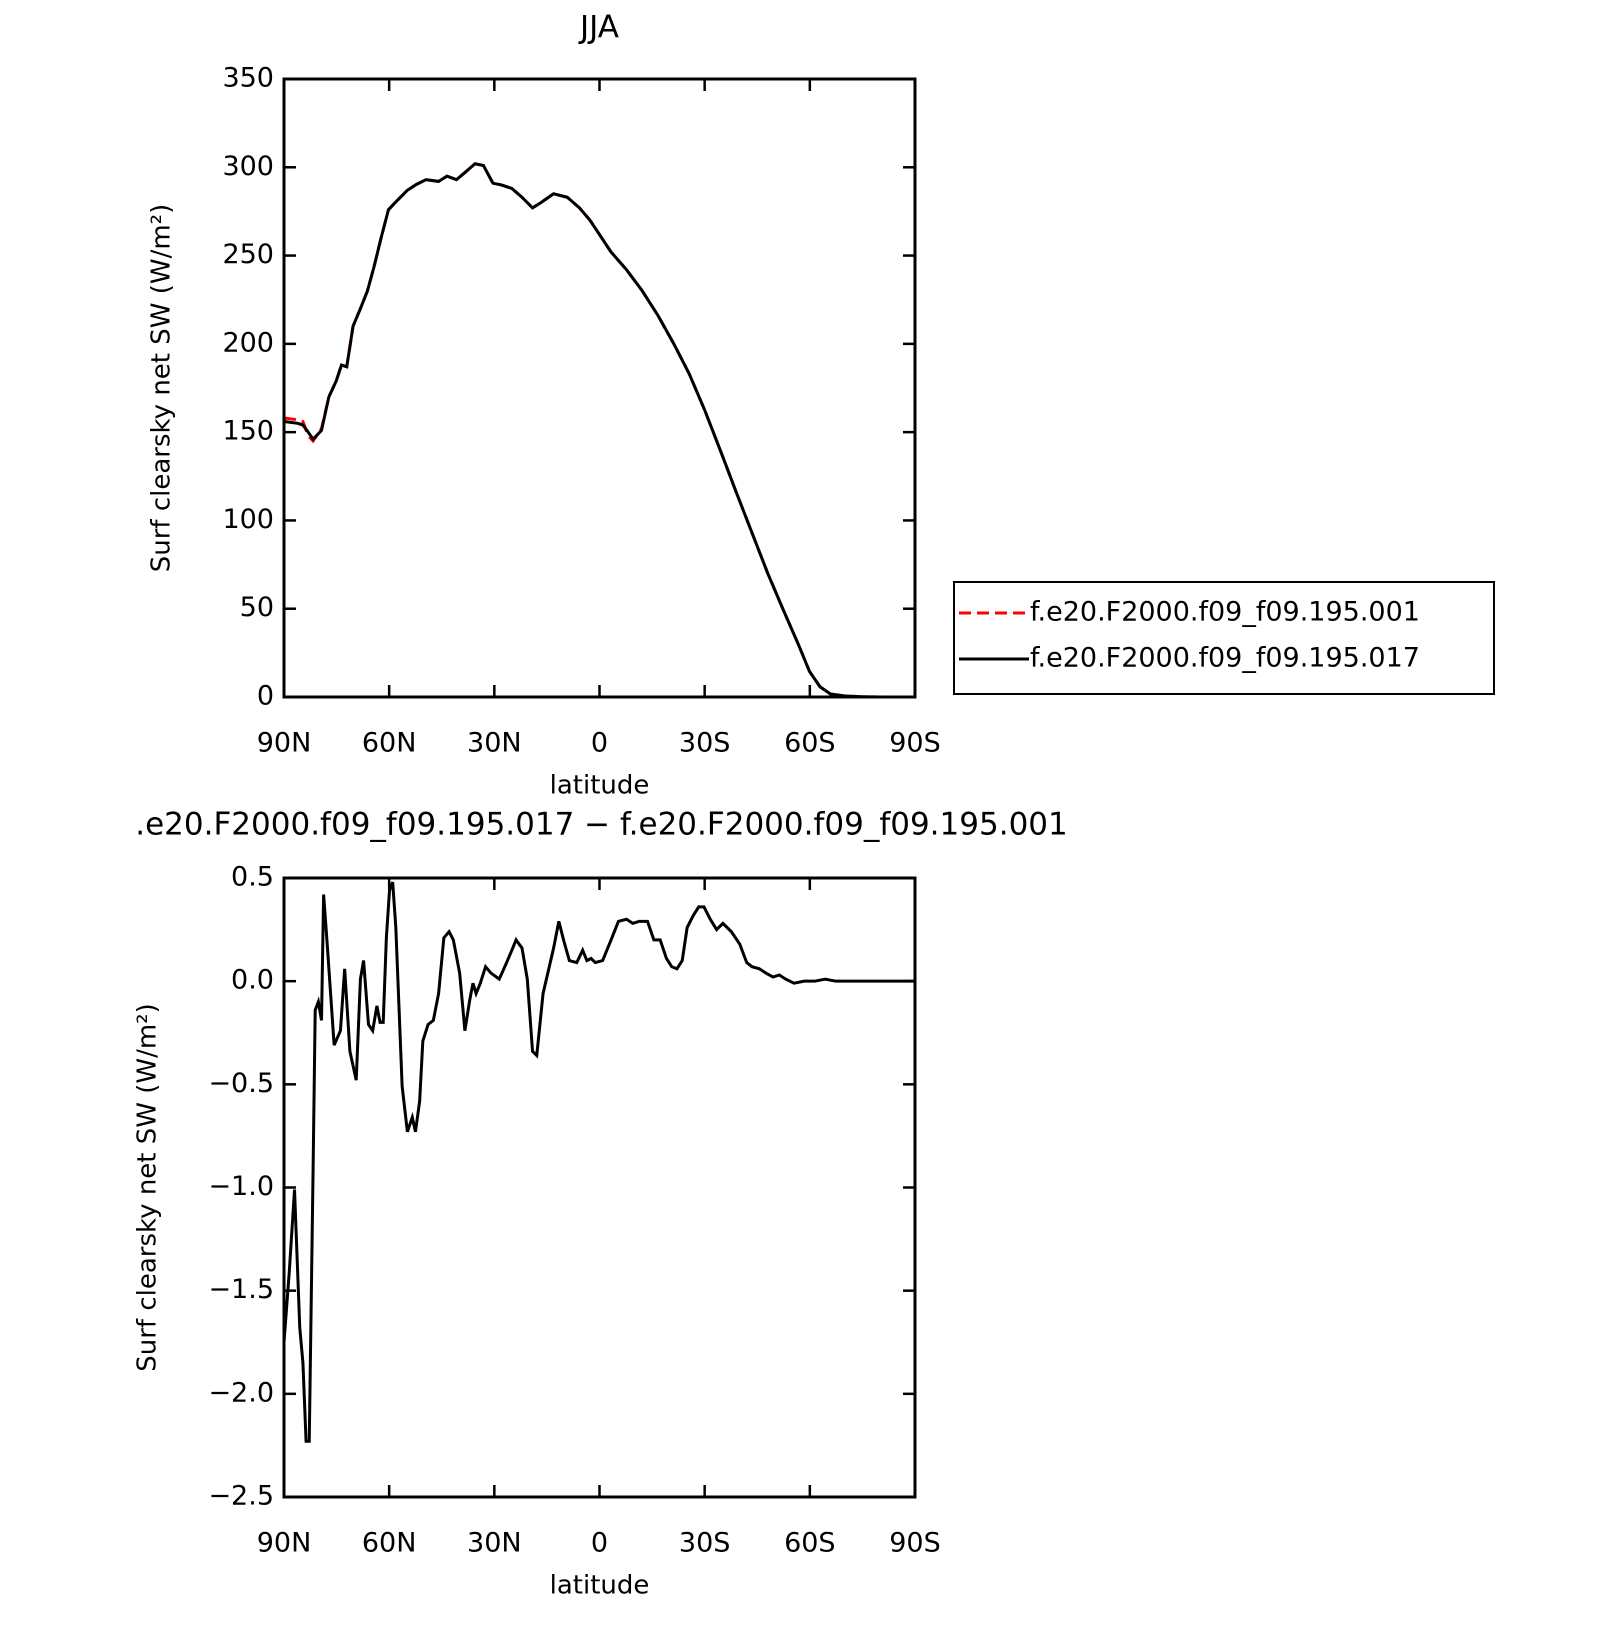 The width and height of the screenshot is (1599, 1635). Describe the element at coordinates (1225, 612) in the screenshot. I see `legend-label: f.e20.F2000.f09_f09.195.001` at that location.